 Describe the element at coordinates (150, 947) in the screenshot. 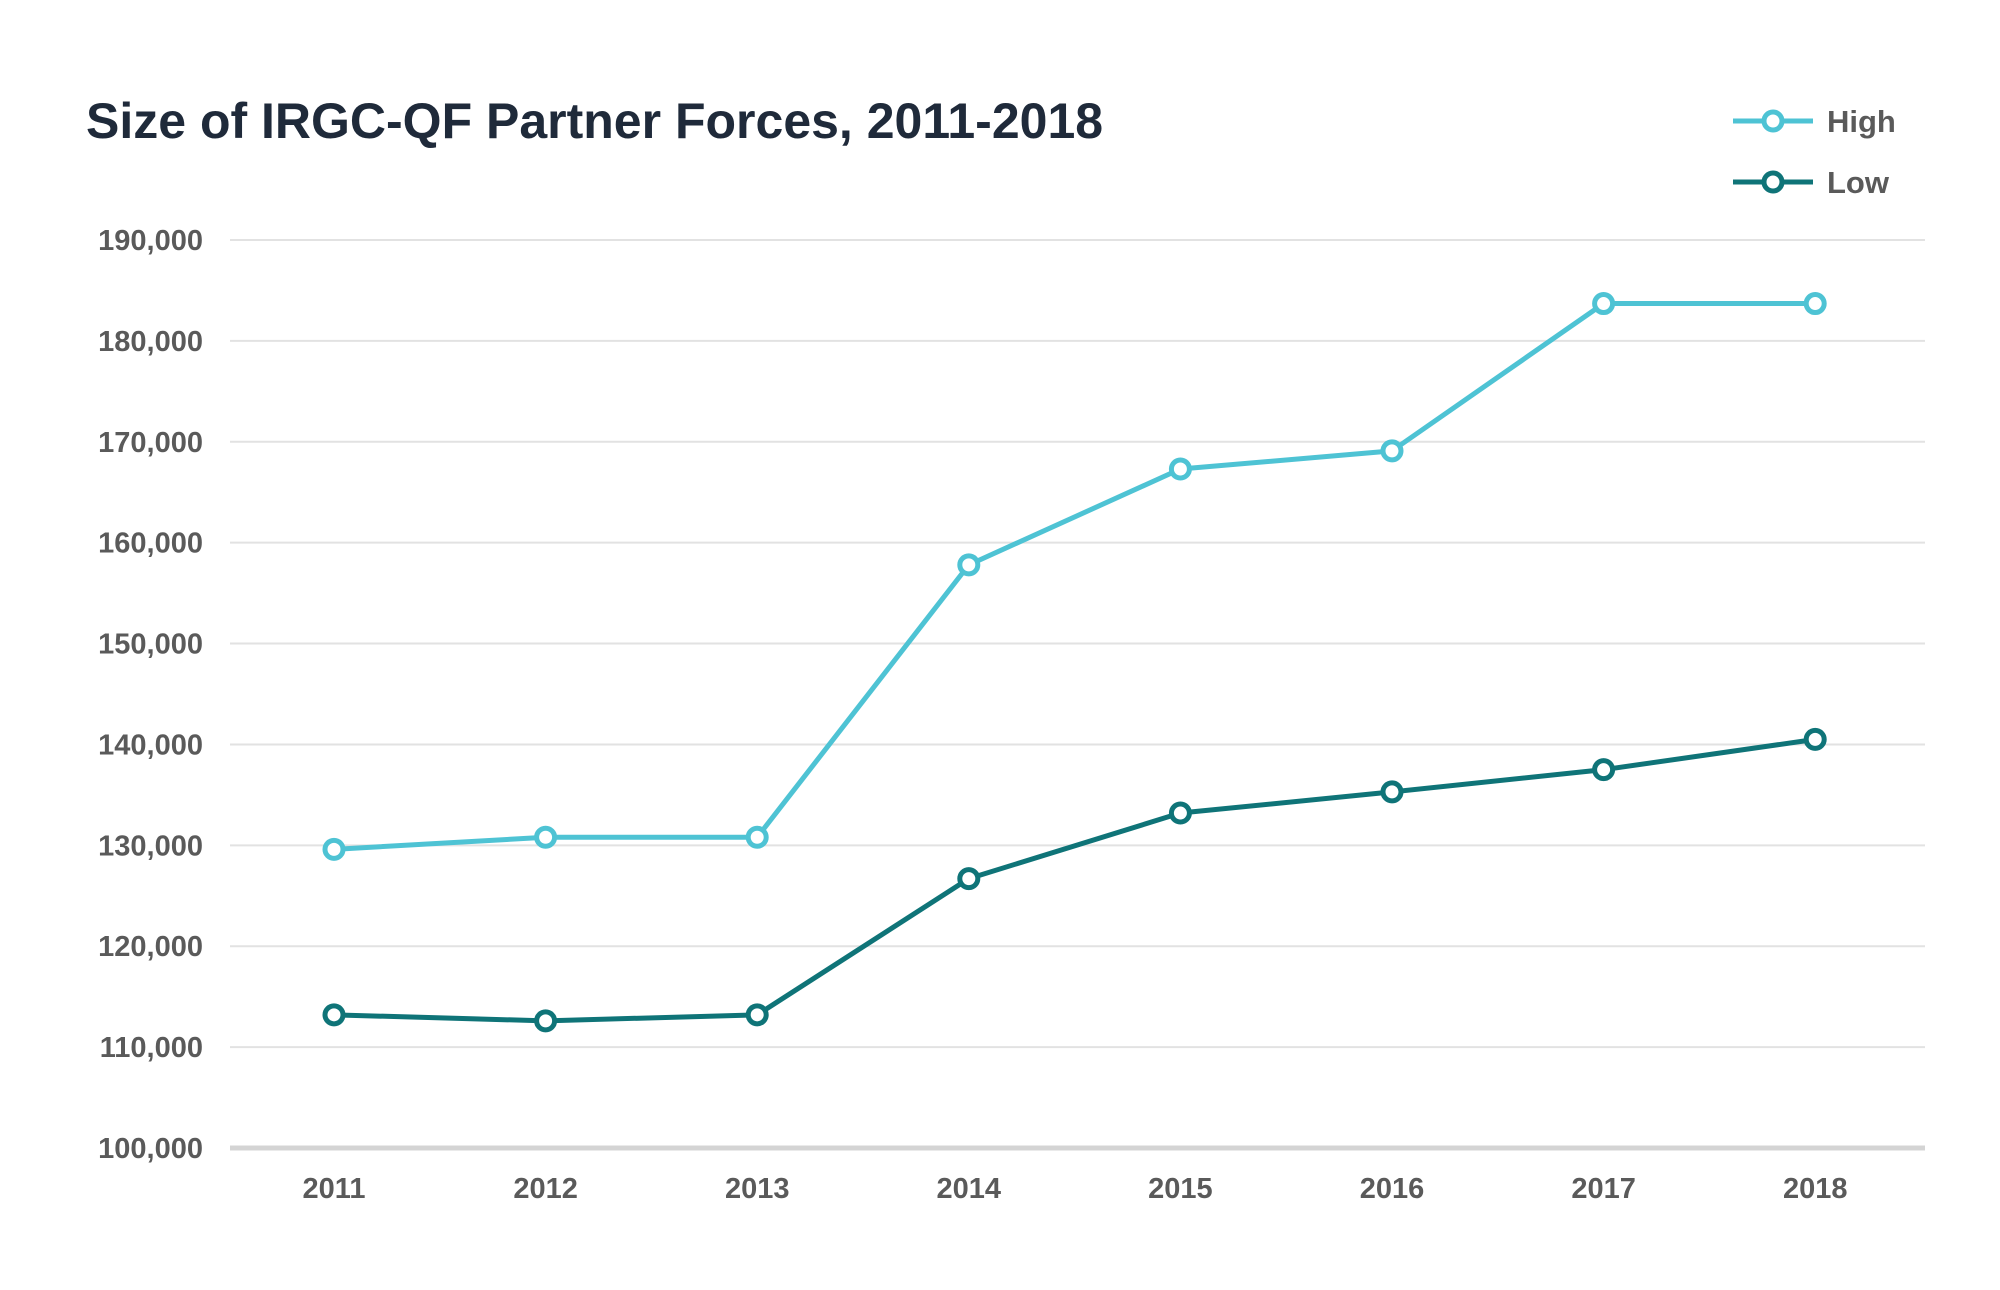

I see `y-tick-label: 120,000` at that location.